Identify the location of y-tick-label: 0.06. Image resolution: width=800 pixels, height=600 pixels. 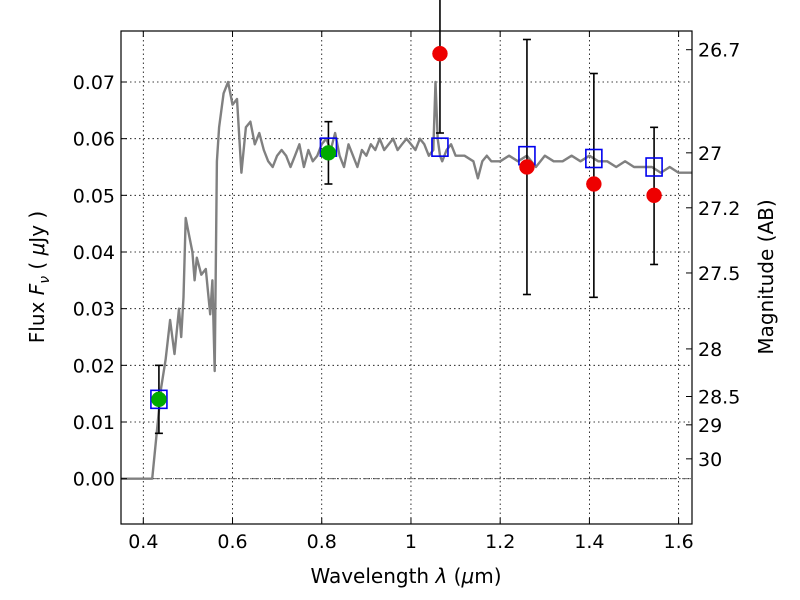
(94, 140).